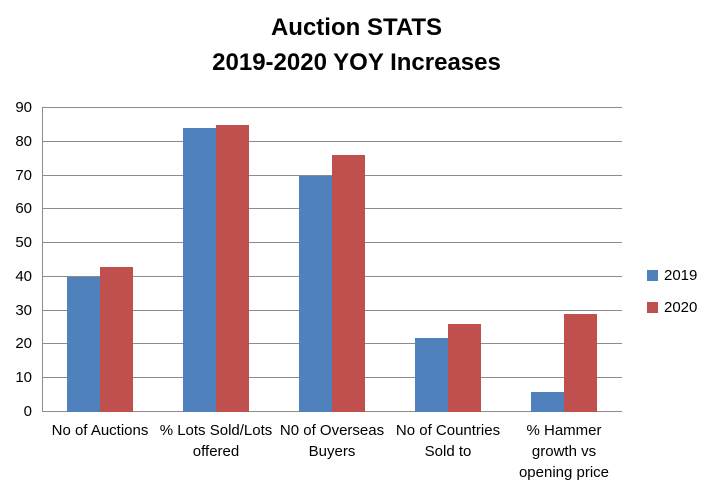 This screenshot has height=496, width=713. What do you see at coordinates (356, 45) in the screenshot?
I see `chart-title: Auction STATS 2019-2020 YOY Increases` at bounding box center [356, 45].